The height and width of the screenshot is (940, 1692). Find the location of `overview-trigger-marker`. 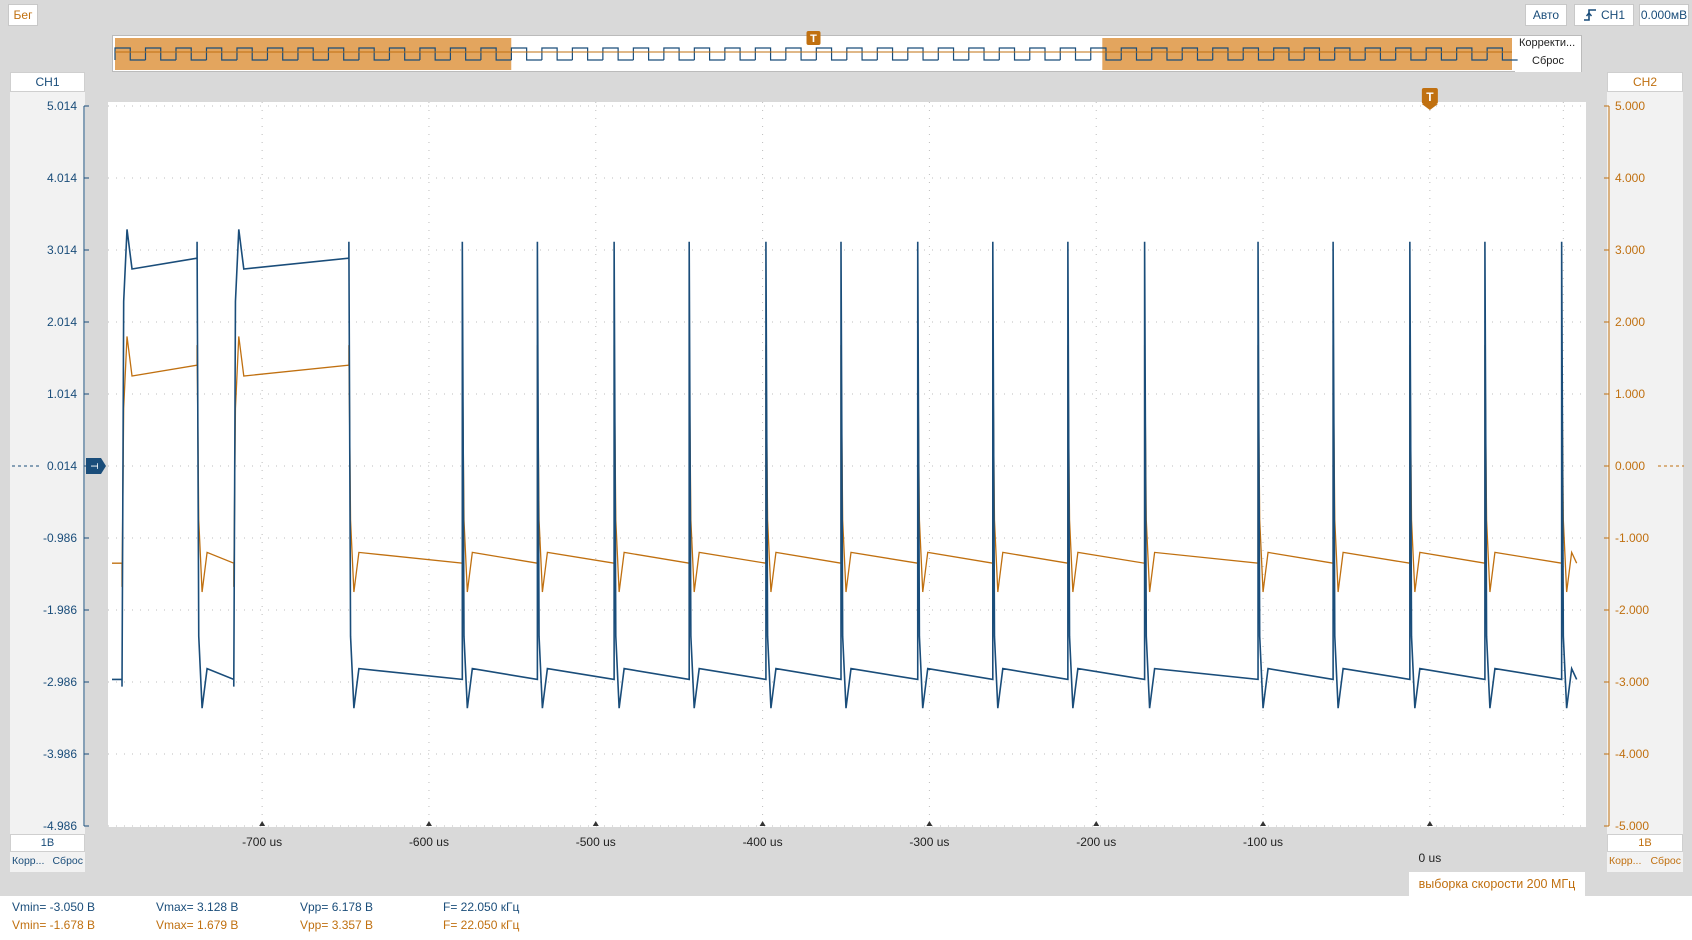

overview-trigger-marker is located at coordinates (813, 38).